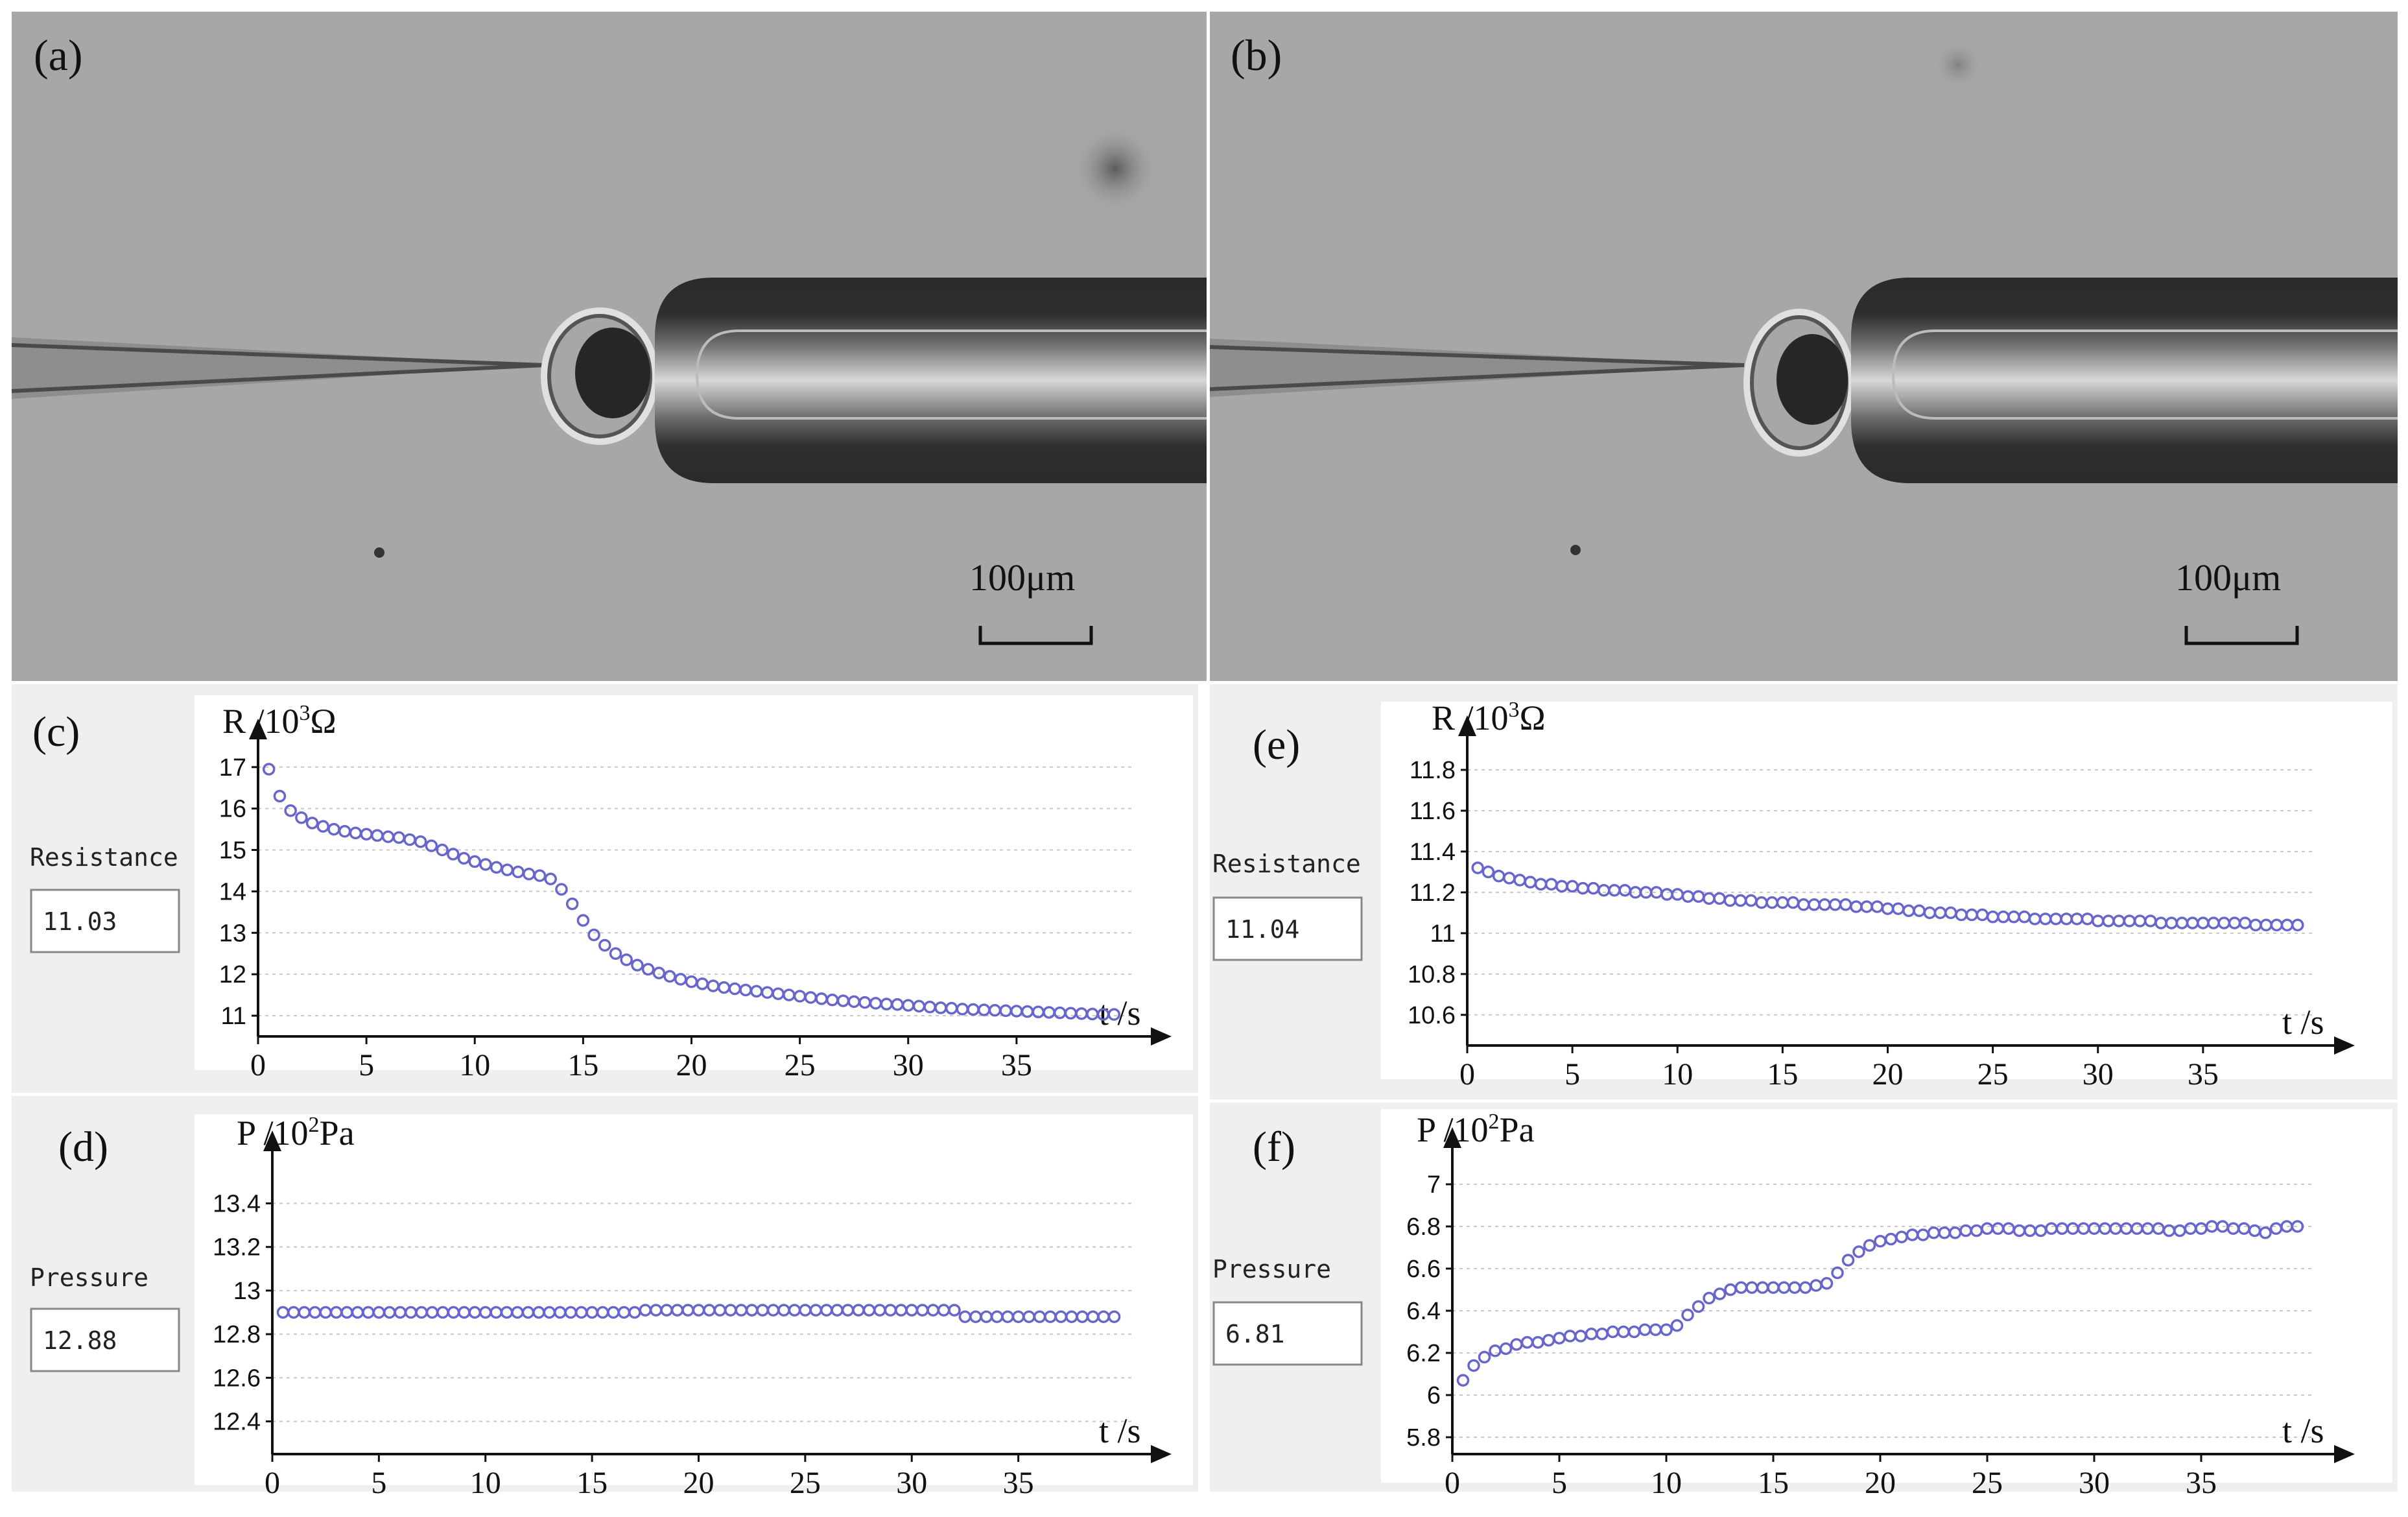  What do you see at coordinates (1514, 710) in the screenshot?
I see `chart-e-ylabel-sup: 3` at bounding box center [1514, 710].